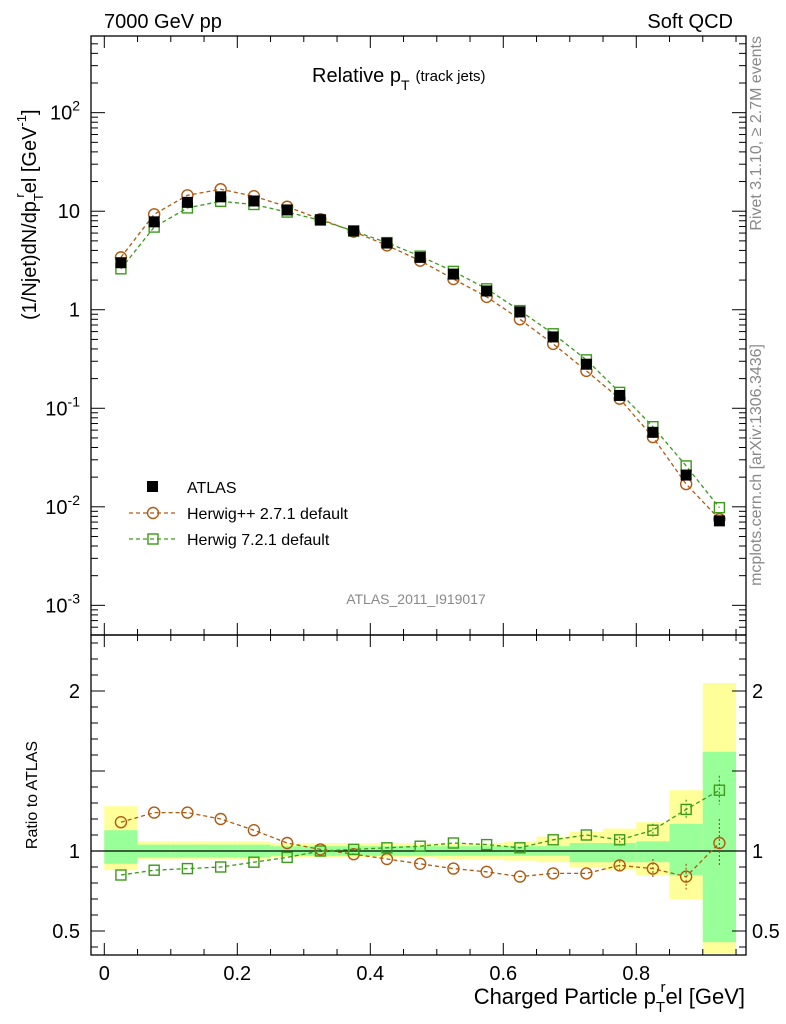  I want to click on legend-label-herwigpp: Herwig++ 2.7.1 default, so click(268, 514).